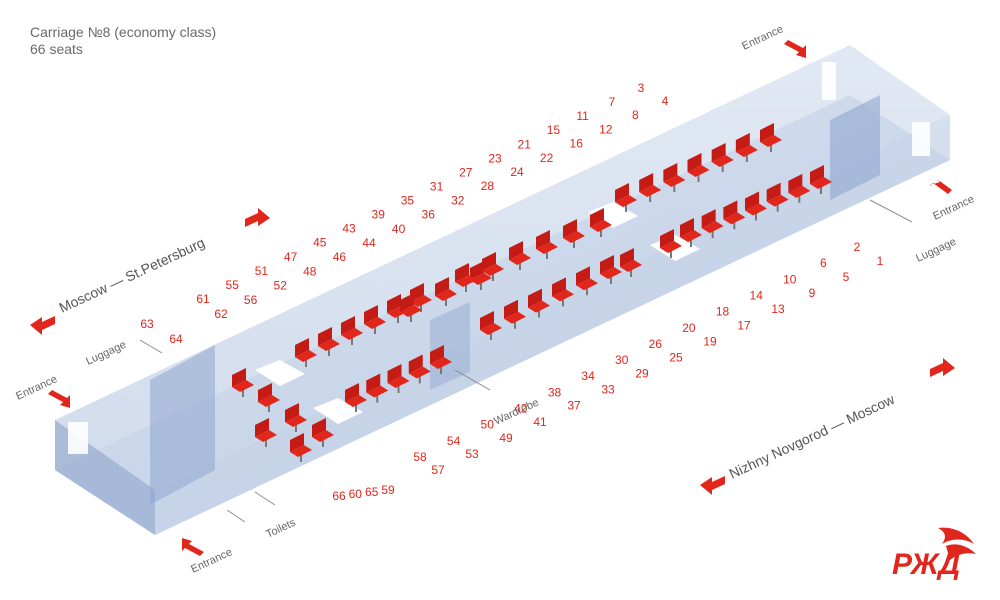 This screenshot has height=600, width=1000. Describe the element at coordinates (495, 158) in the screenshot. I see `seat-number: 23` at that location.